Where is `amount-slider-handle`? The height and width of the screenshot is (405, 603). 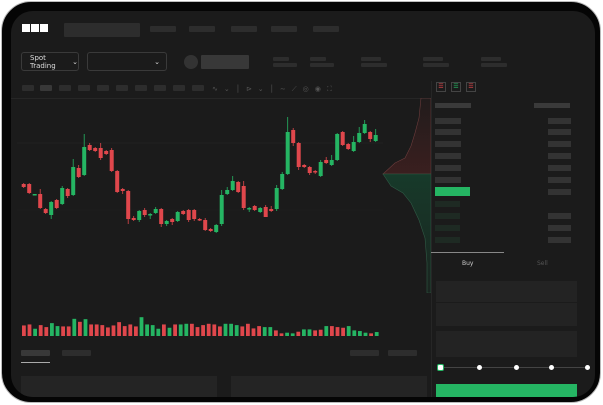
amount-slider-handle is located at coordinates (440, 367).